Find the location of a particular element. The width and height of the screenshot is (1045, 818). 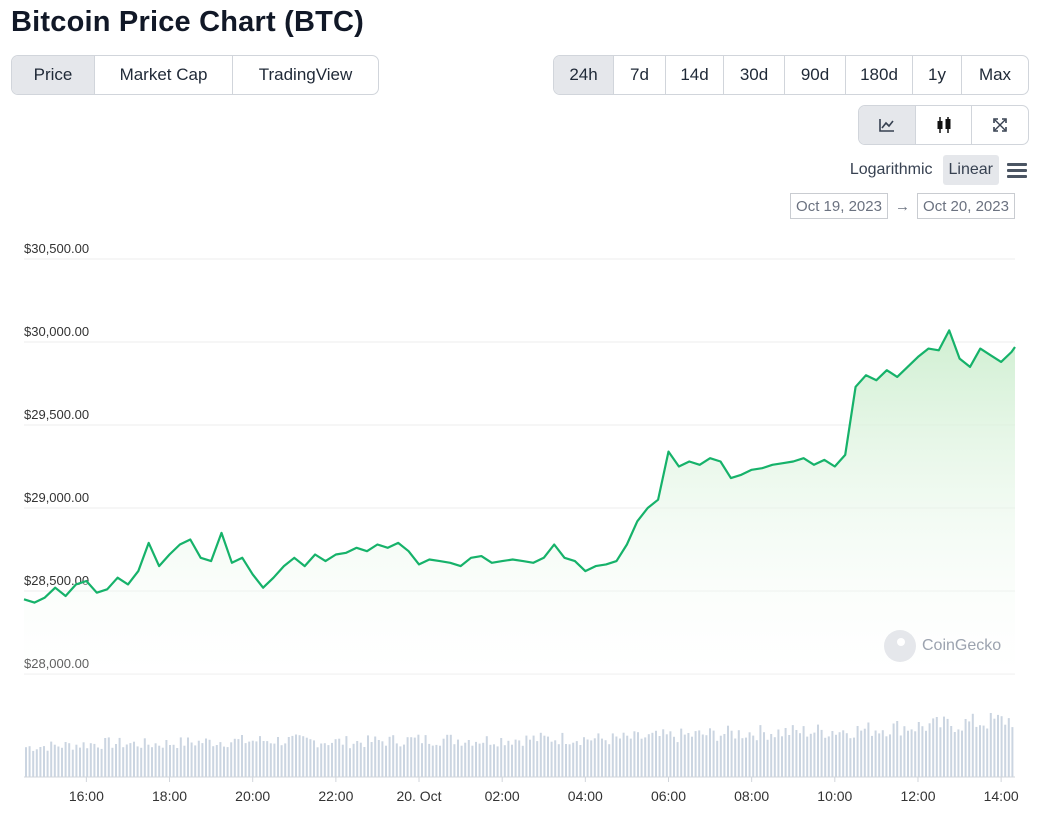

range-max: Max is located at coordinates (995, 74).